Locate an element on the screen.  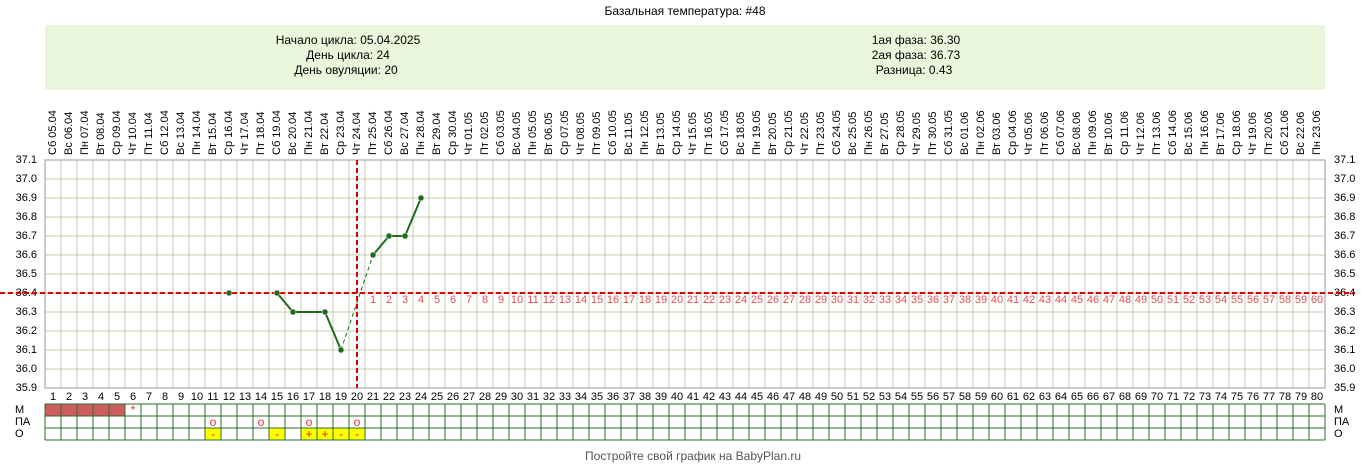
date-label: Вт 15.04 is located at coordinates (213, 133).